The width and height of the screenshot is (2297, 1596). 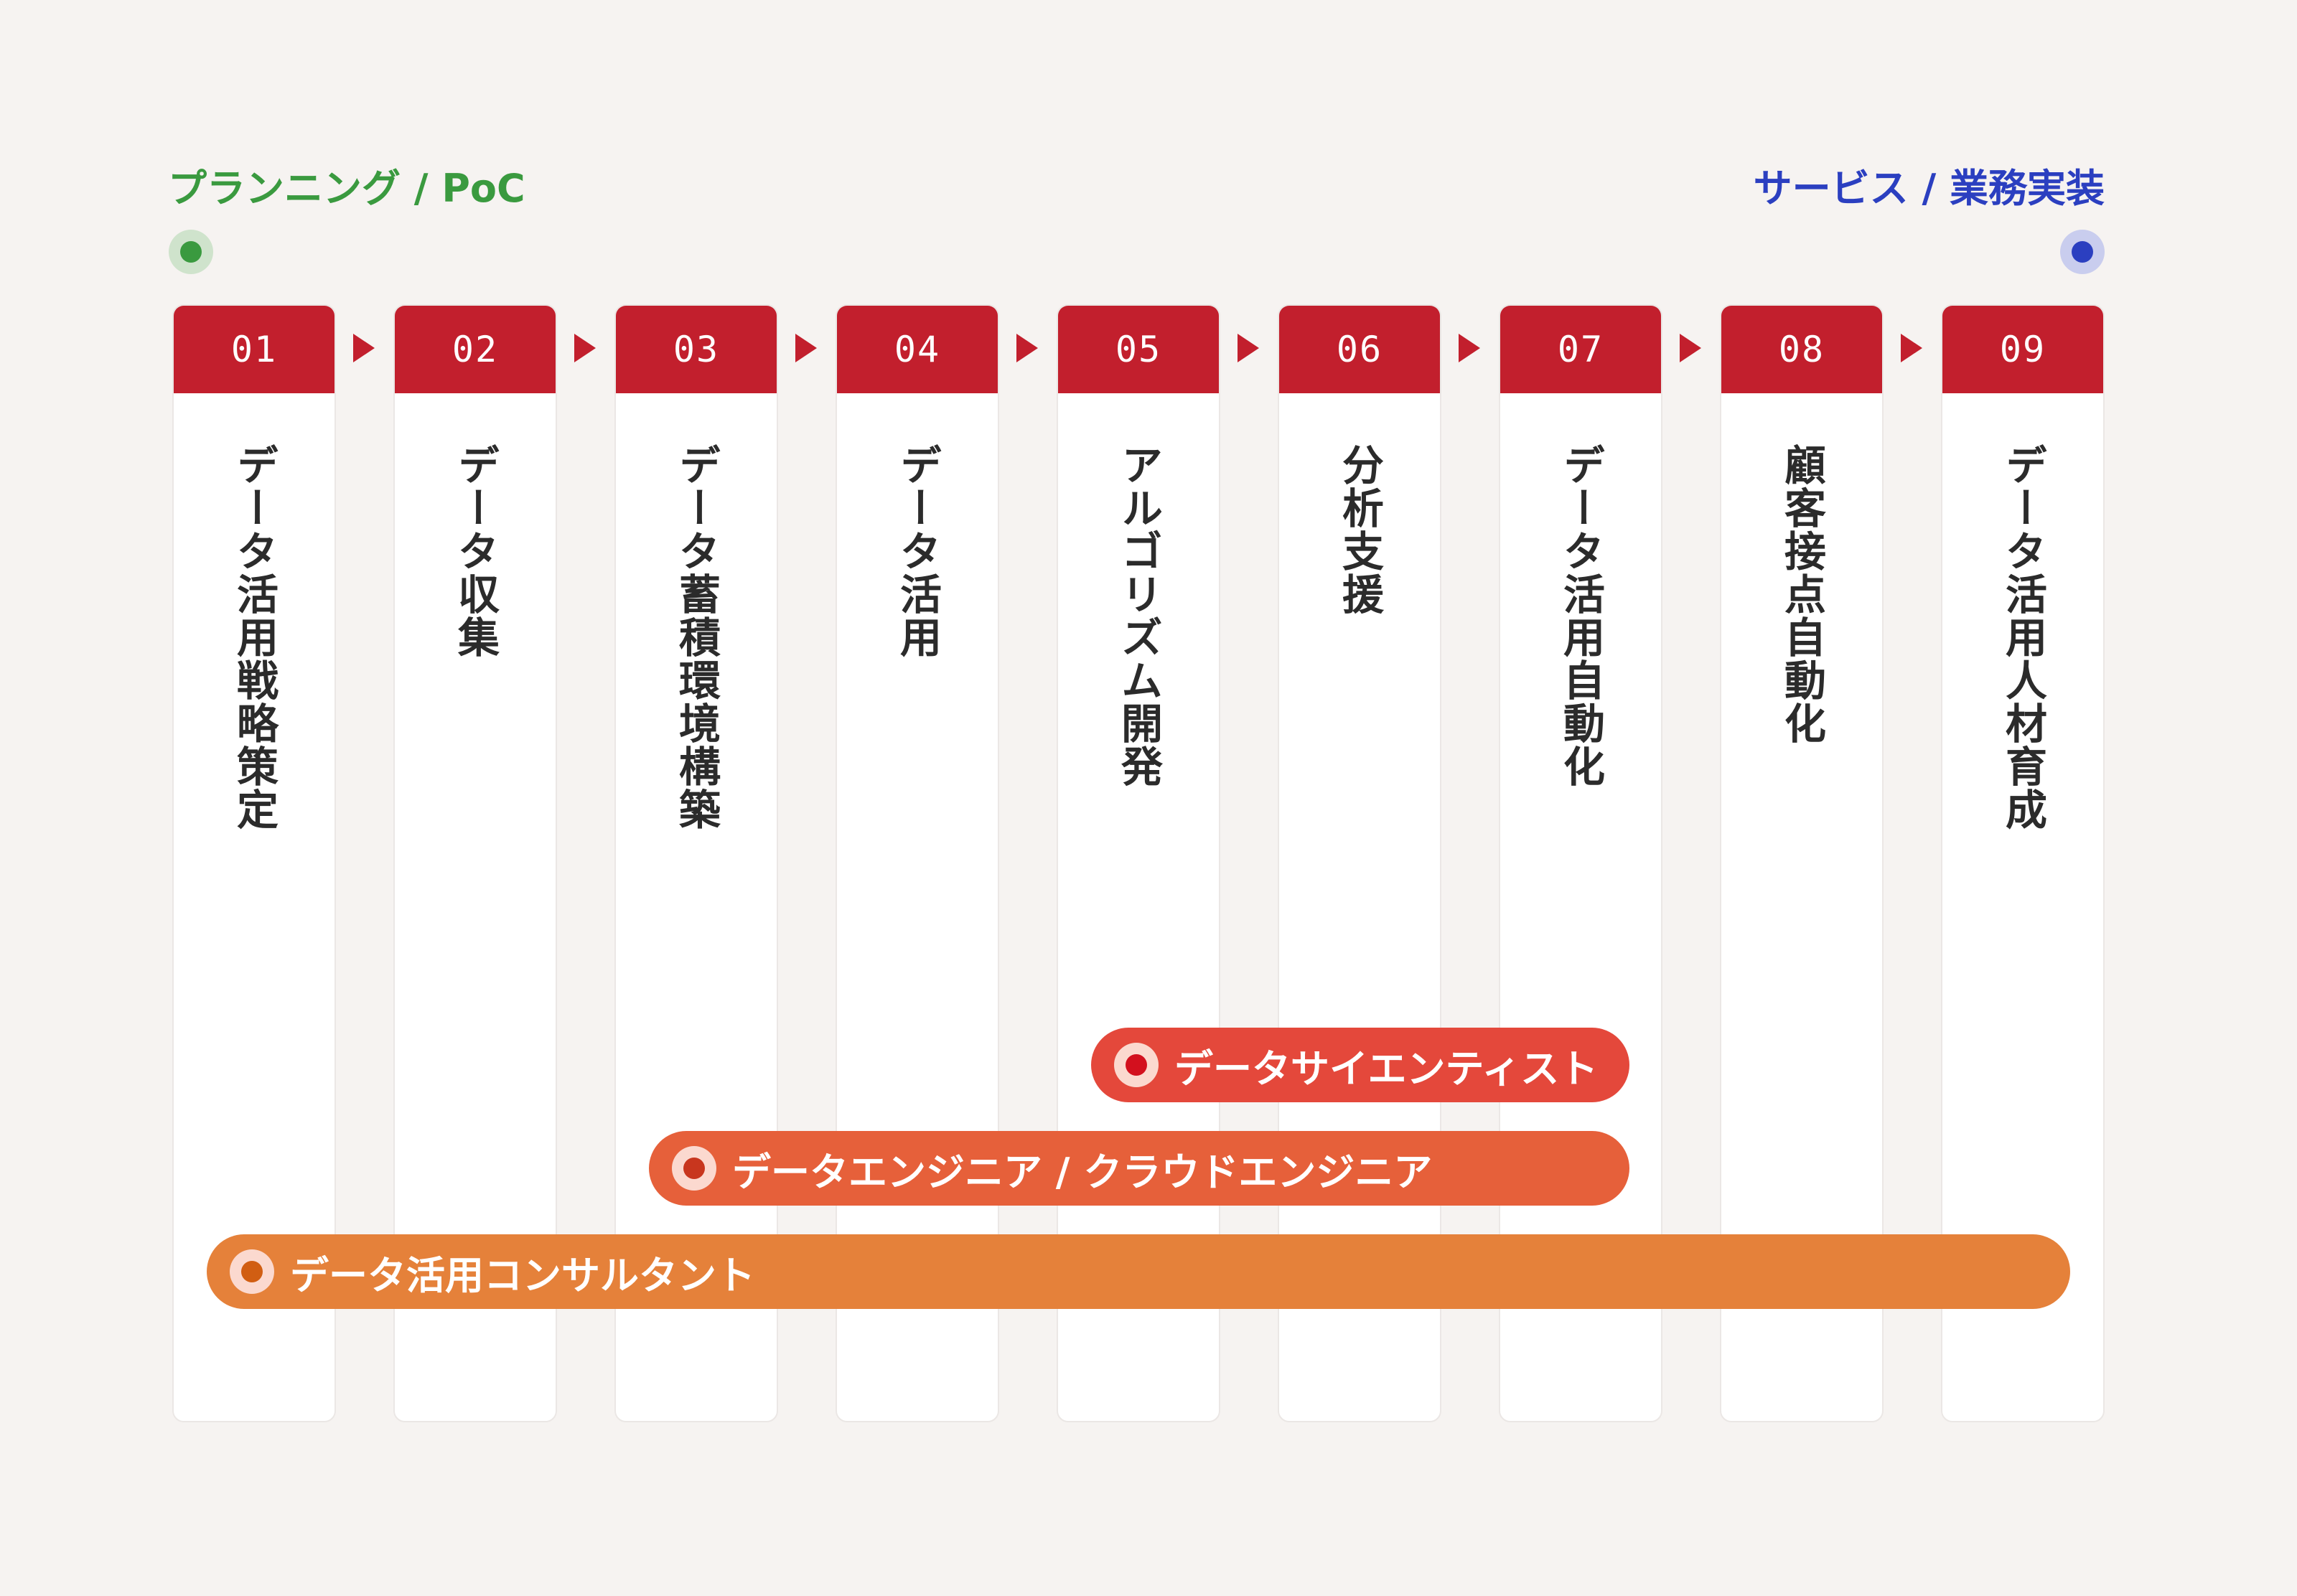 I want to click on step-number: 09, so click(x=2022, y=349).